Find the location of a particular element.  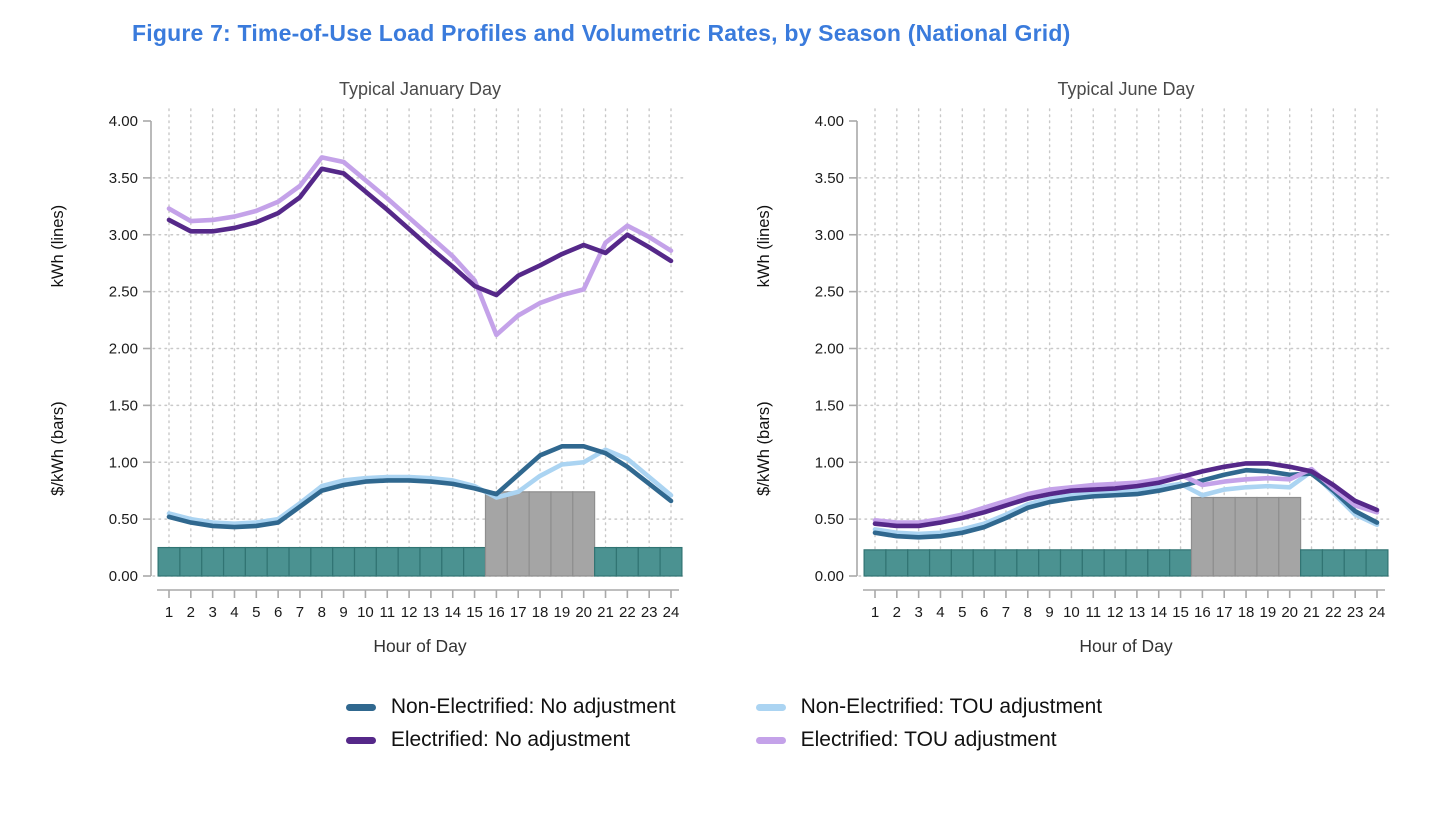

chart-title: Typical June Day is located at coordinates (1125, 89).